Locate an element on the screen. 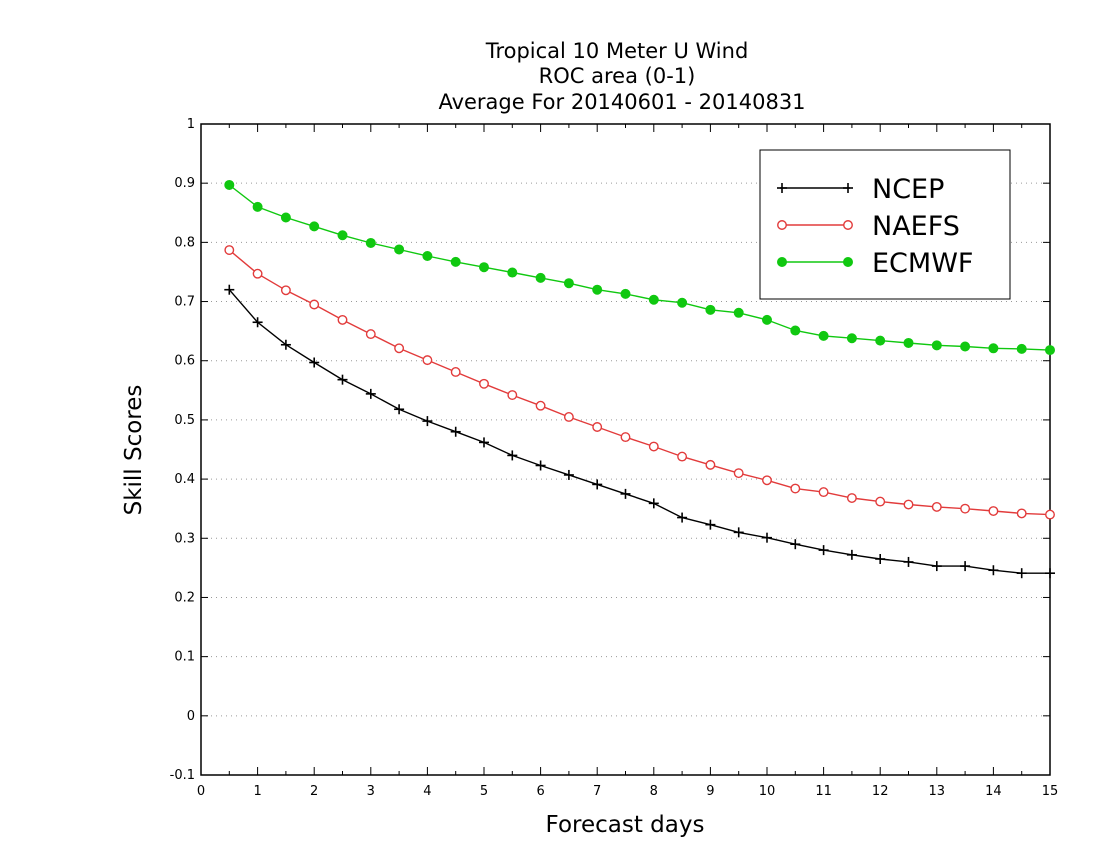  x-tick-label: 11 is located at coordinates (823, 791).